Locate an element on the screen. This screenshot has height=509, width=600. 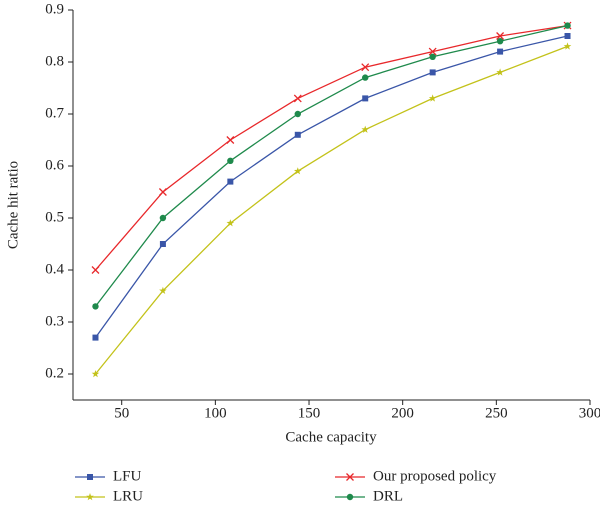
y-tick-label: 0.6 is located at coordinates (54, 165).